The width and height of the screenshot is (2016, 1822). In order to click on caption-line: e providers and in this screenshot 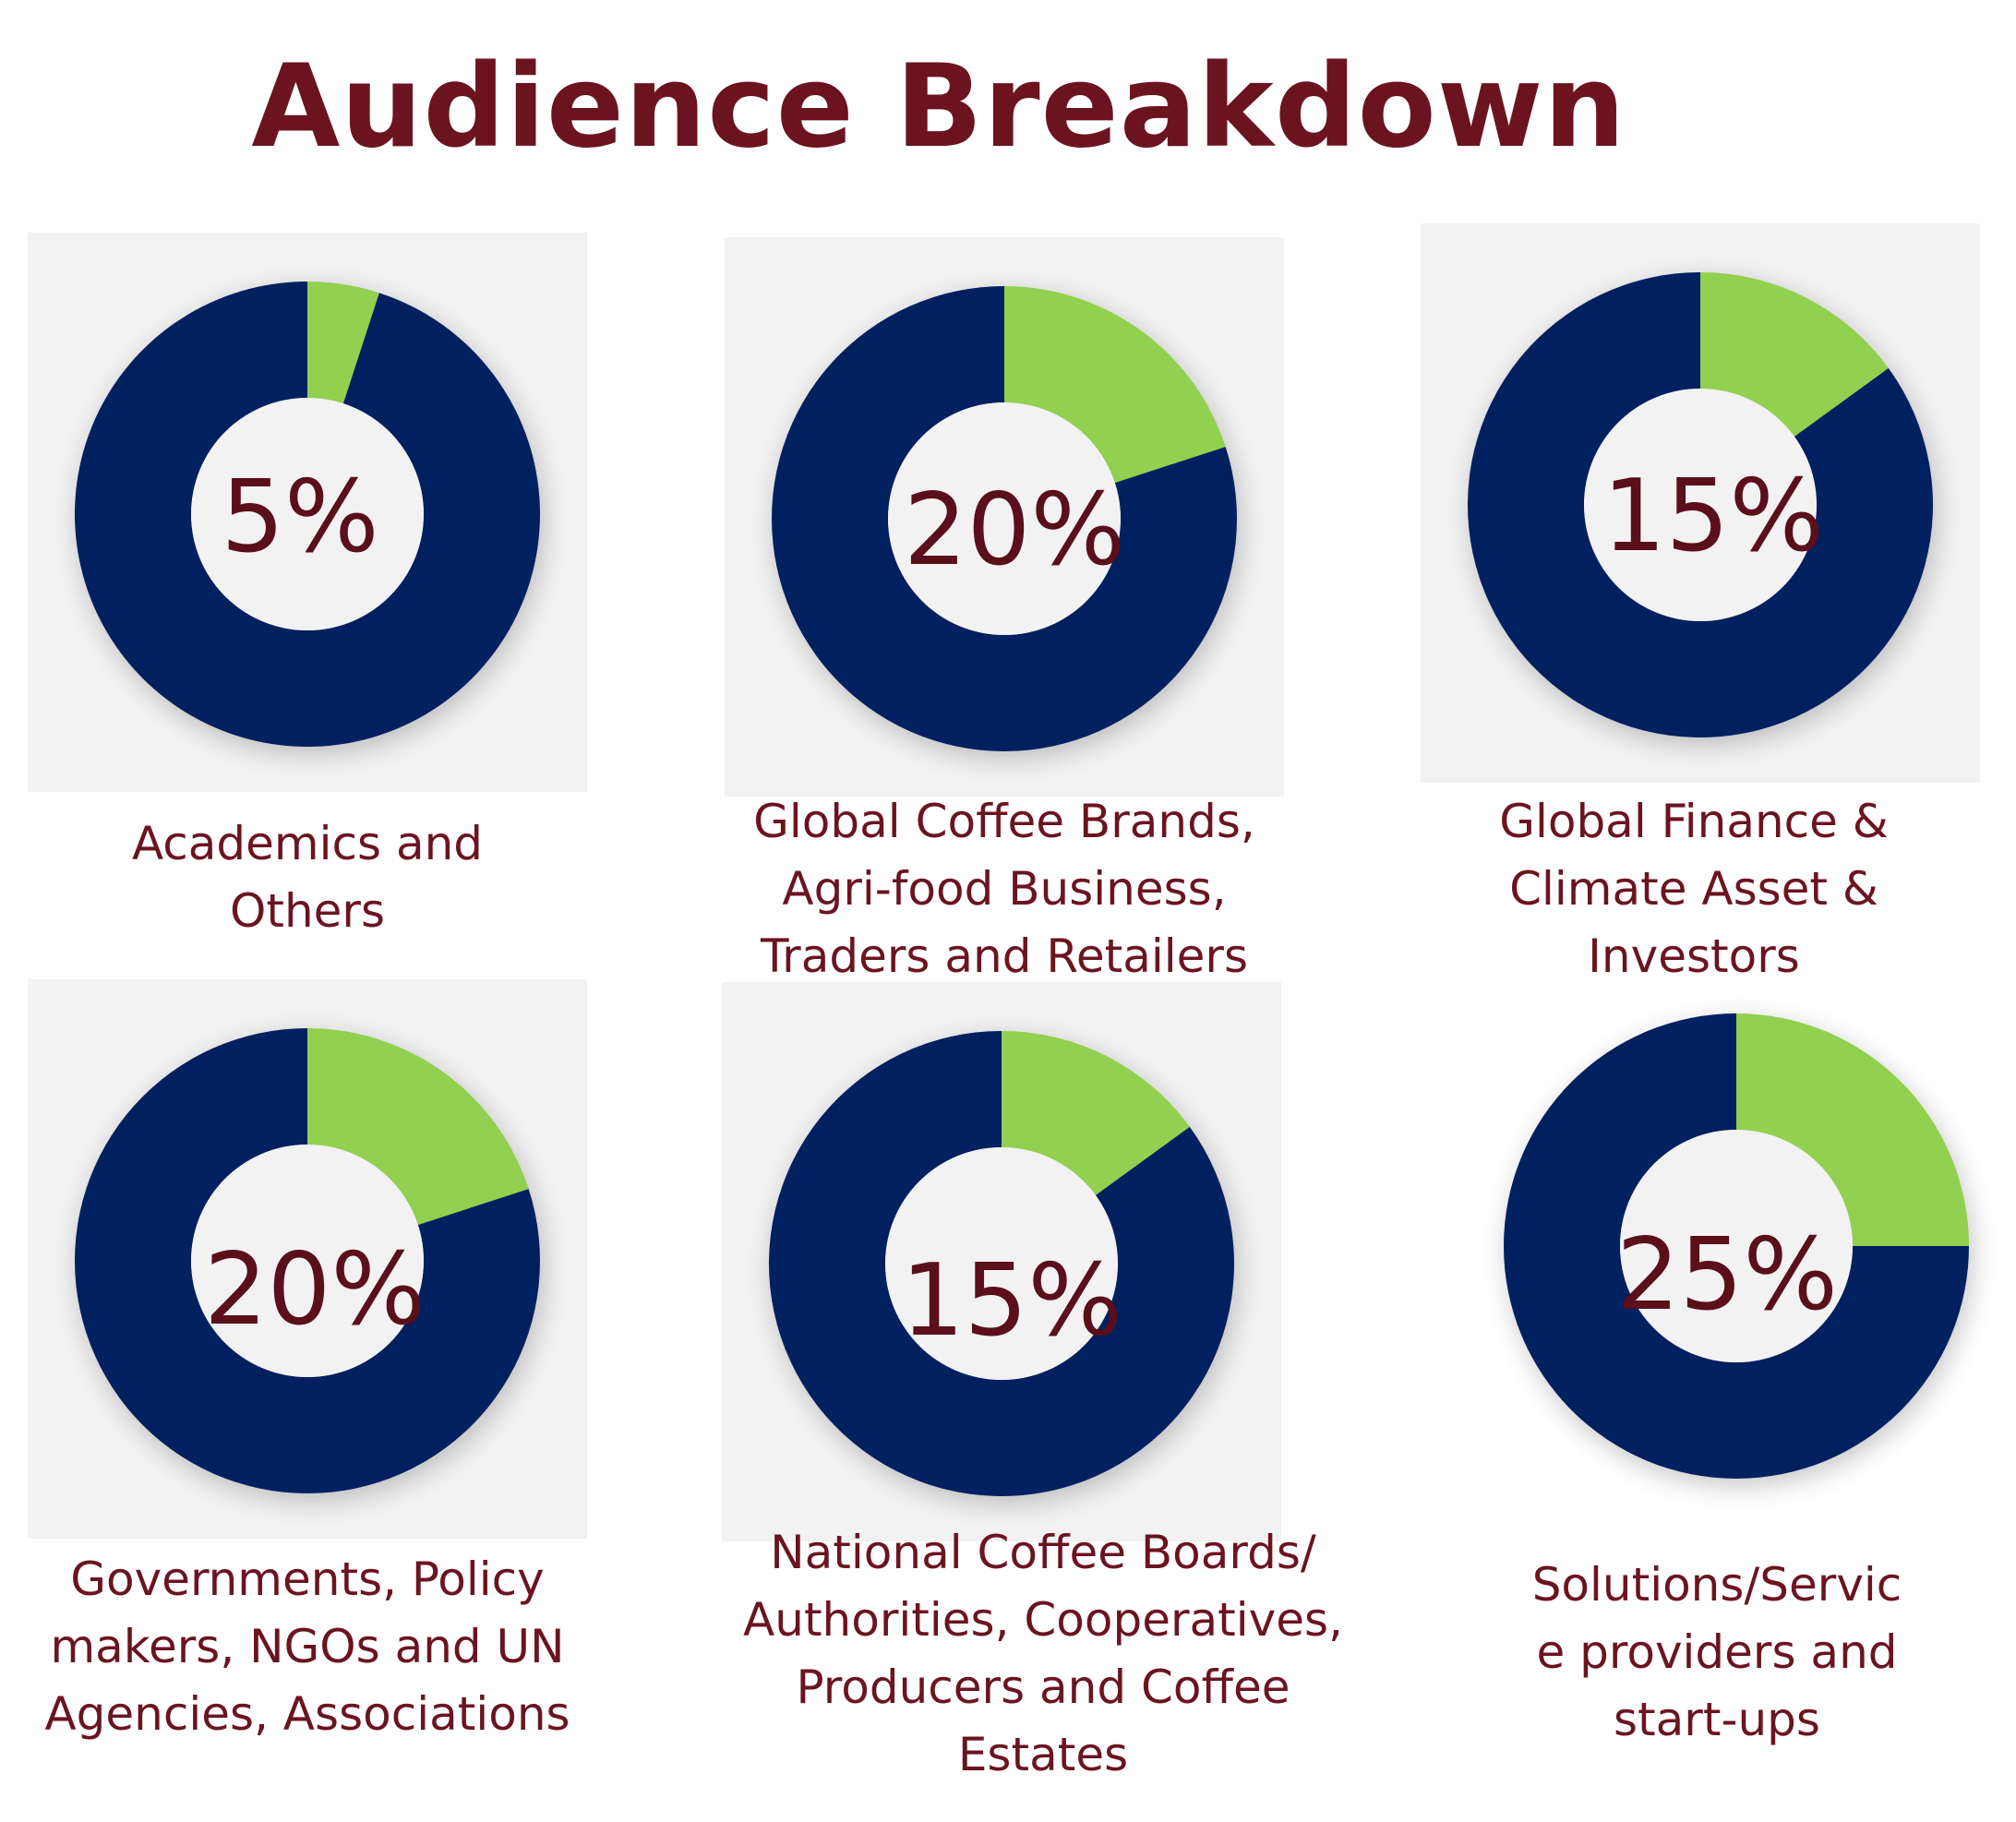, I will do `click(1717, 1652)`.